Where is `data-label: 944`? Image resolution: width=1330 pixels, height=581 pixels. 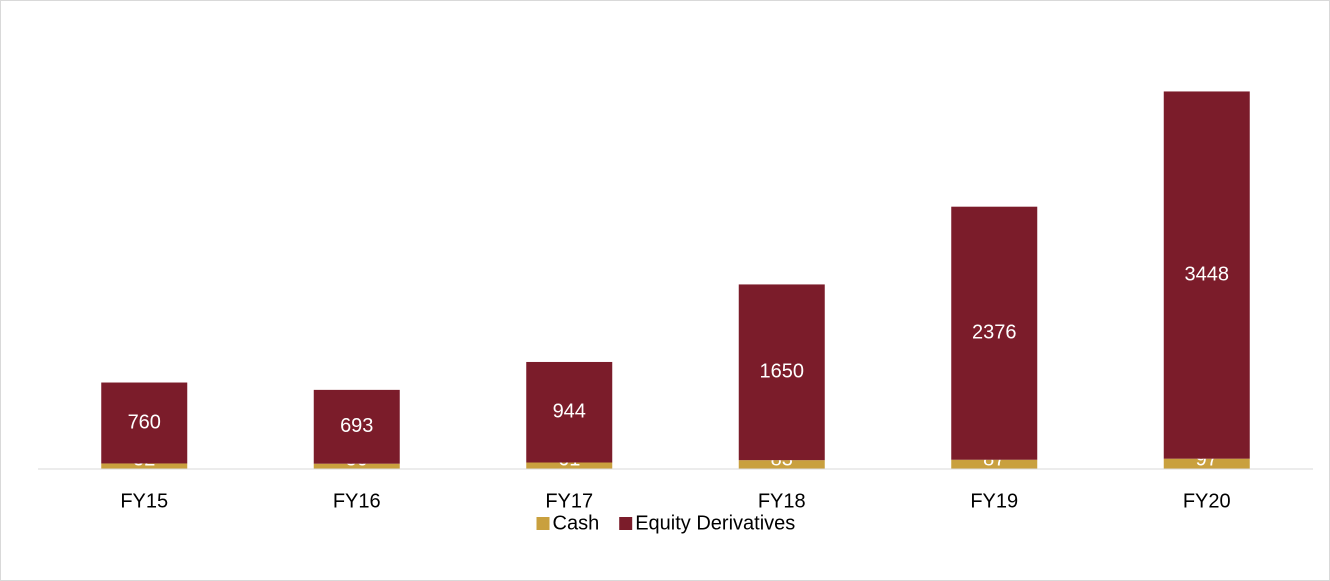
data-label: 944 is located at coordinates (569, 412).